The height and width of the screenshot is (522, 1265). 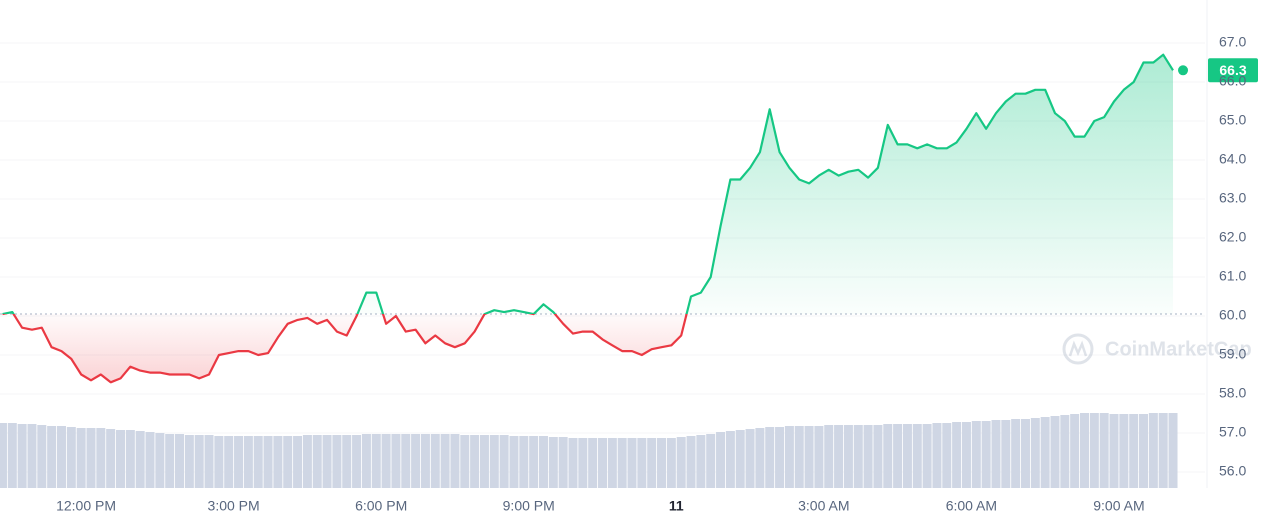 What do you see at coordinates (971, 506) in the screenshot?
I see `x-tick-label: 6:00 AM` at bounding box center [971, 506].